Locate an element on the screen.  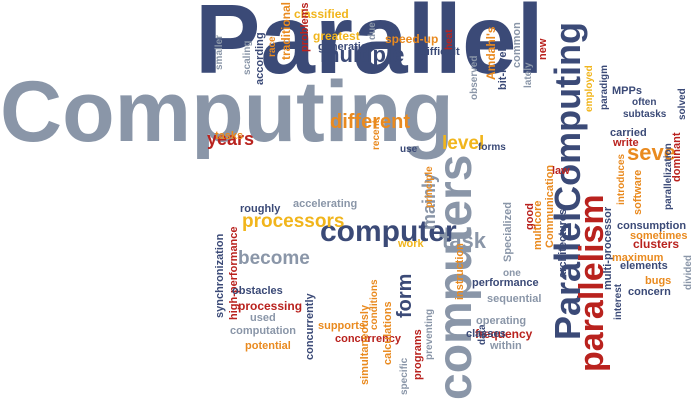
cloud-word: Amdahl's is located at coordinates (491, 53).